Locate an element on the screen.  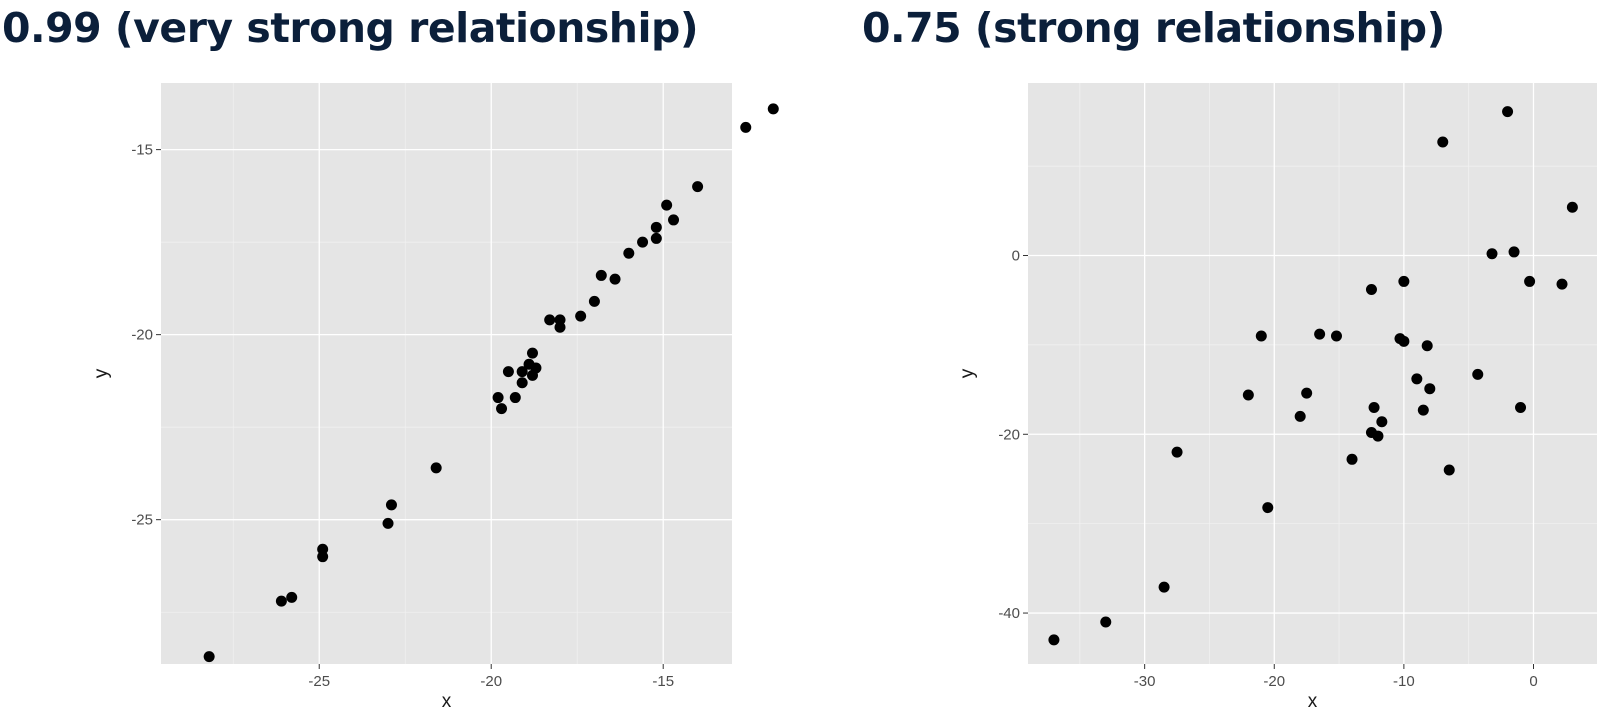
y-tick-label: -40 is located at coordinates (1009, 613).